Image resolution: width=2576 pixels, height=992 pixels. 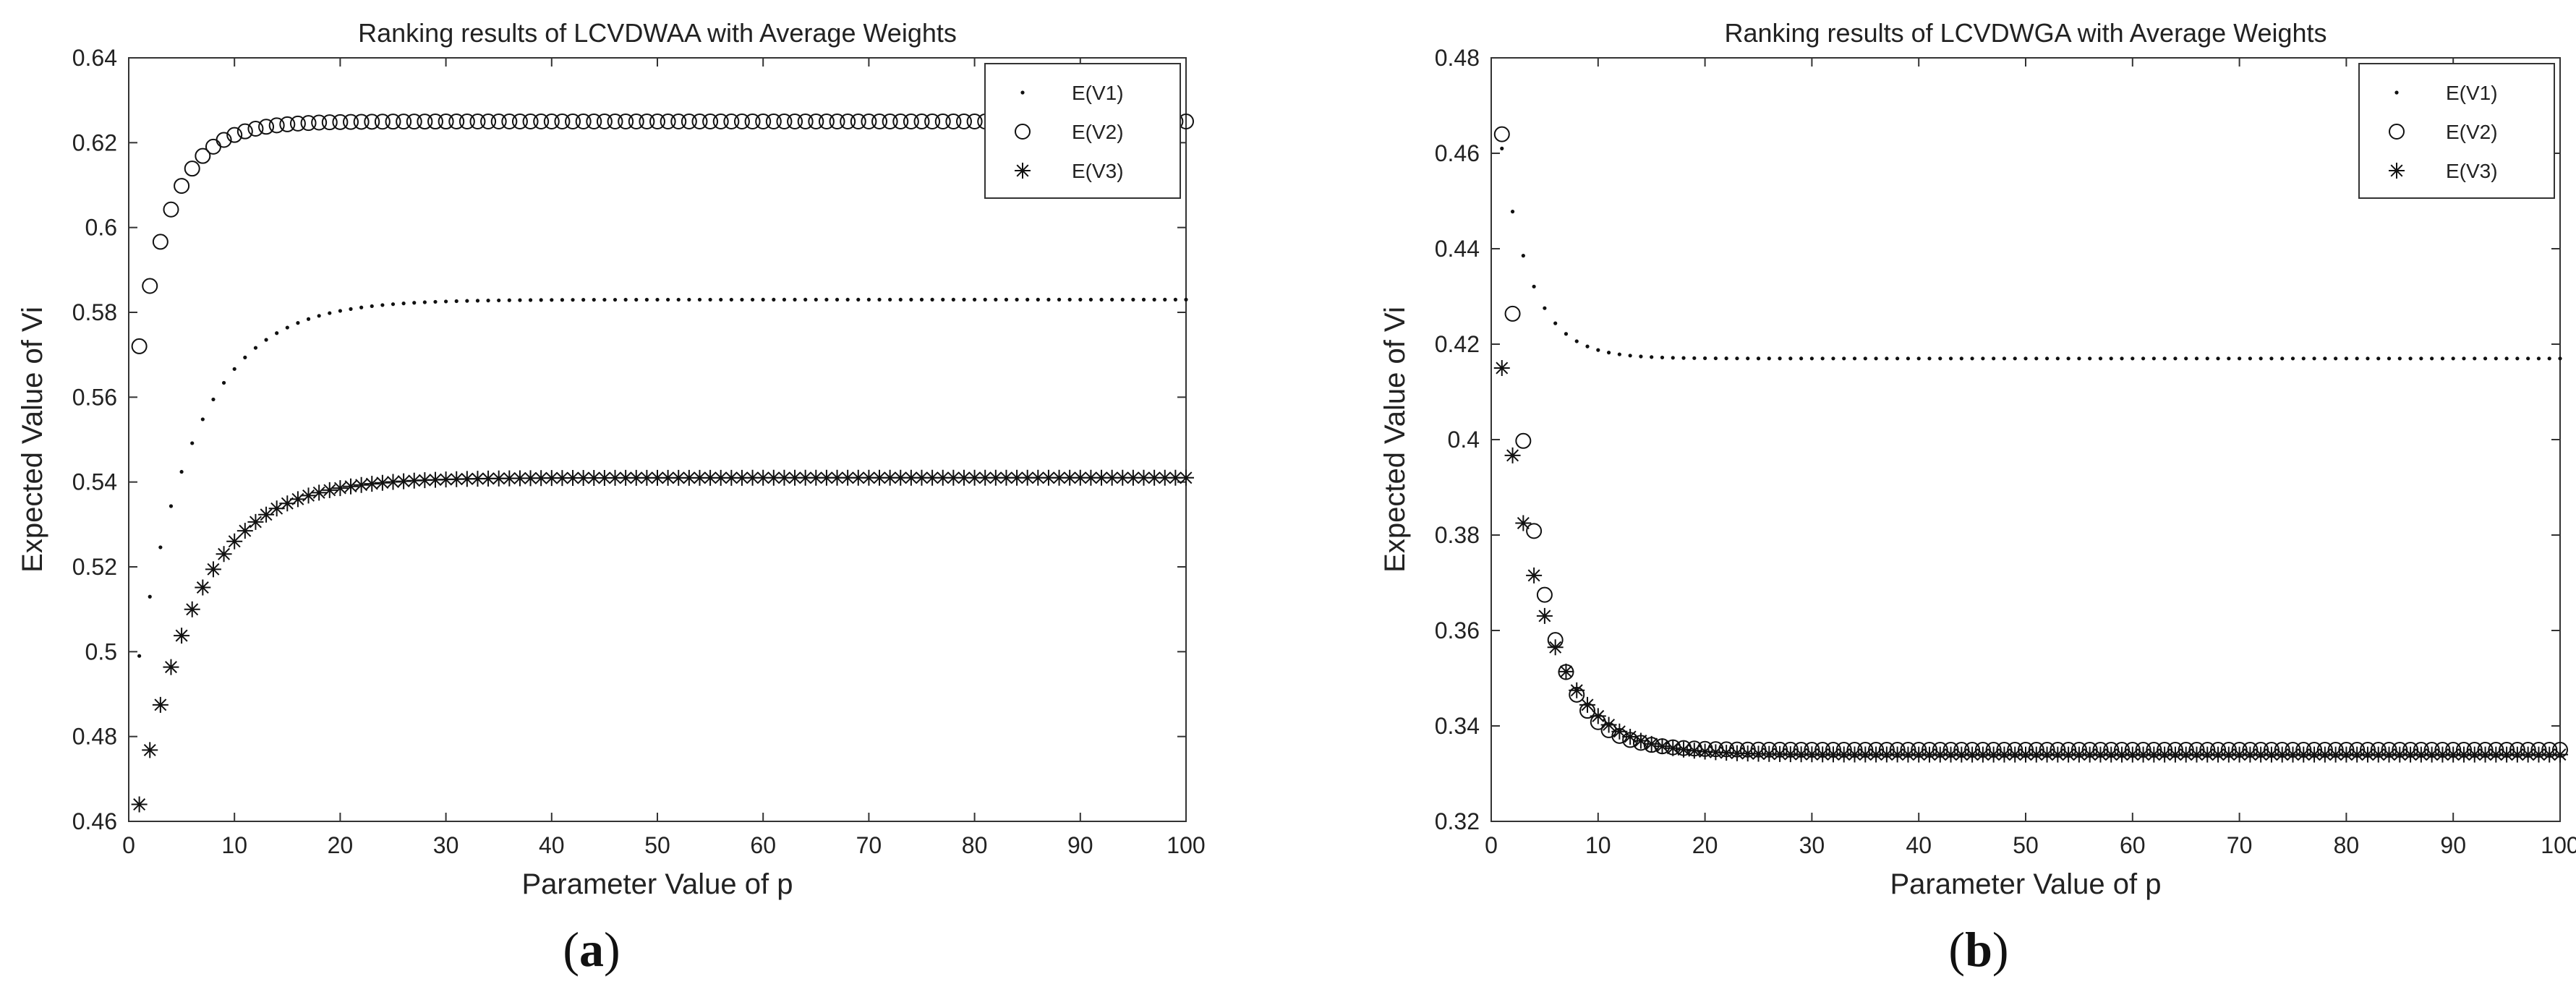 I want to click on point-E(V1)-p69, so click(x=2229, y=358).